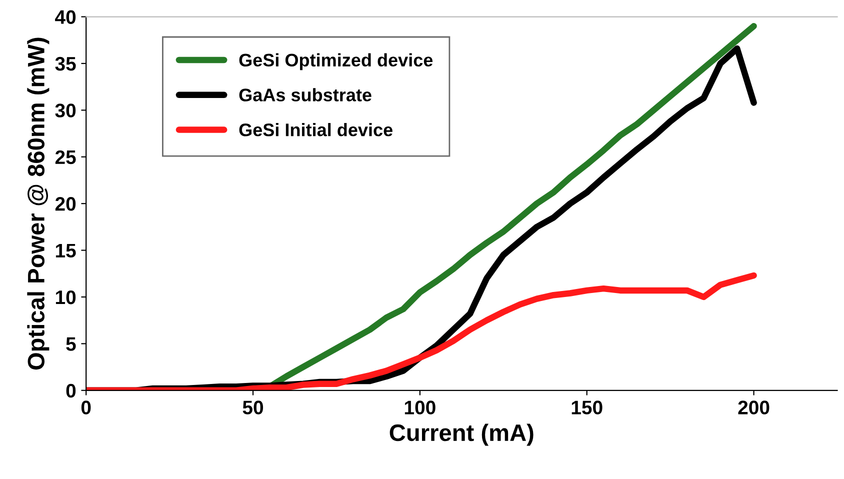 Image resolution: width=844 pixels, height=479 pixels. Describe the element at coordinates (462, 435) in the screenshot. I see `x-axis-title: Current (mA)` at that location.